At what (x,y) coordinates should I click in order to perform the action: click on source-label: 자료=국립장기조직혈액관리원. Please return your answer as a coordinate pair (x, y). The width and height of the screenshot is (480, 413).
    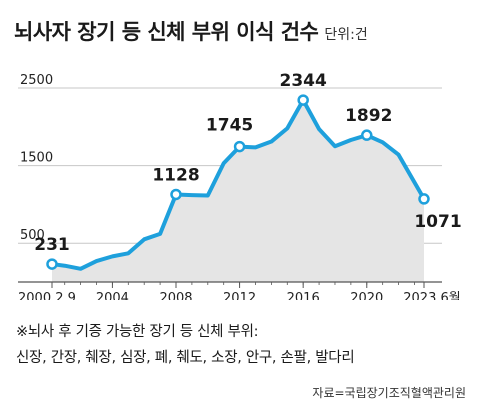
    Looking at the image, I should click on (389, 393).